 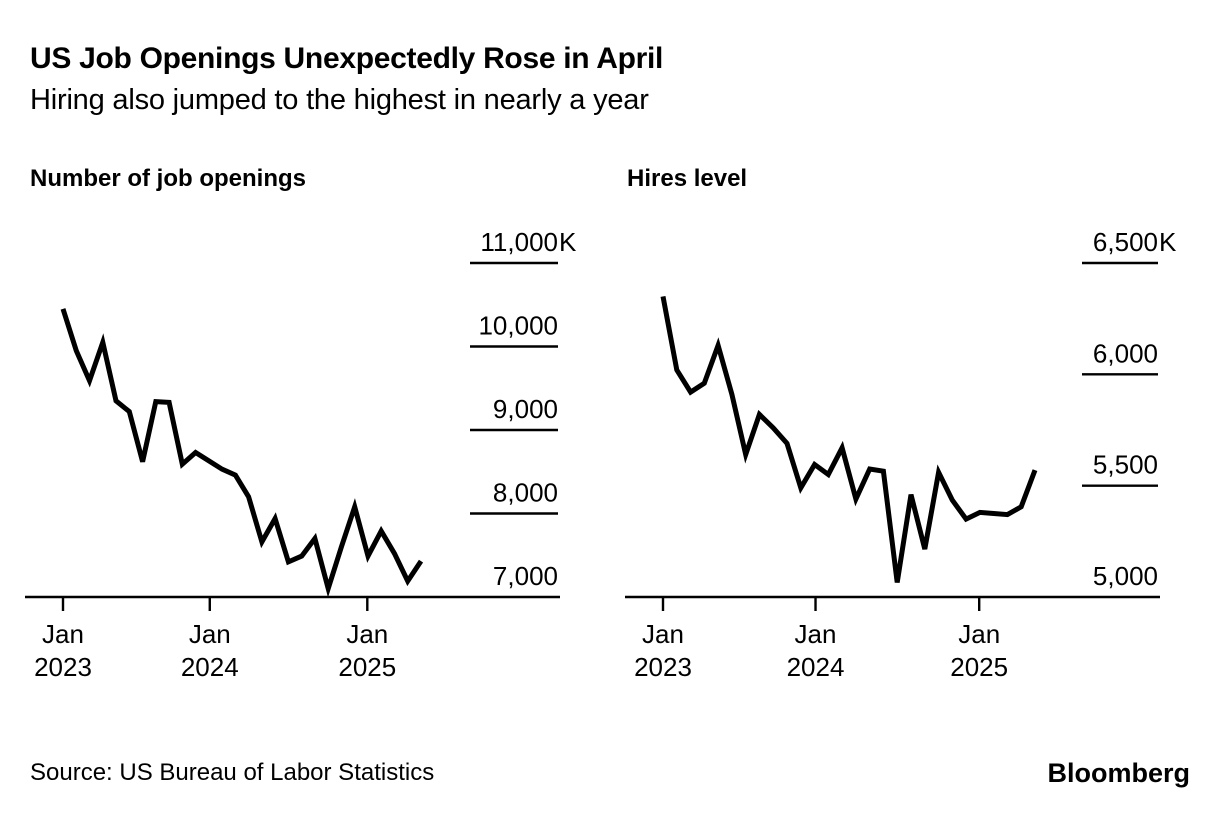 What do you see at coordinates (1125, 242) in the screenshot?
I see `y-axis-label: 6,500` at bounding box center [1125, 242].